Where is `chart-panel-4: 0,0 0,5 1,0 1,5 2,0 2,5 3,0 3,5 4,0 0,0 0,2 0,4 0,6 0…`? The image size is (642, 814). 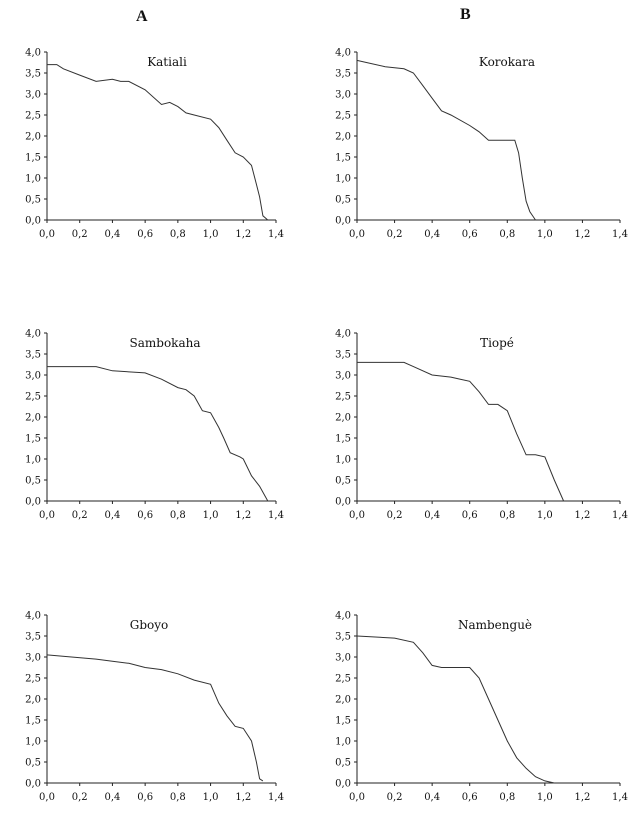 chart-panel-4: 0,0 0,5 1,0 1,5 2,0 2,5 3,0 3,5 4,0 0,0 0,2 0,4 0,6 0… is located at coordinates (481, 425).